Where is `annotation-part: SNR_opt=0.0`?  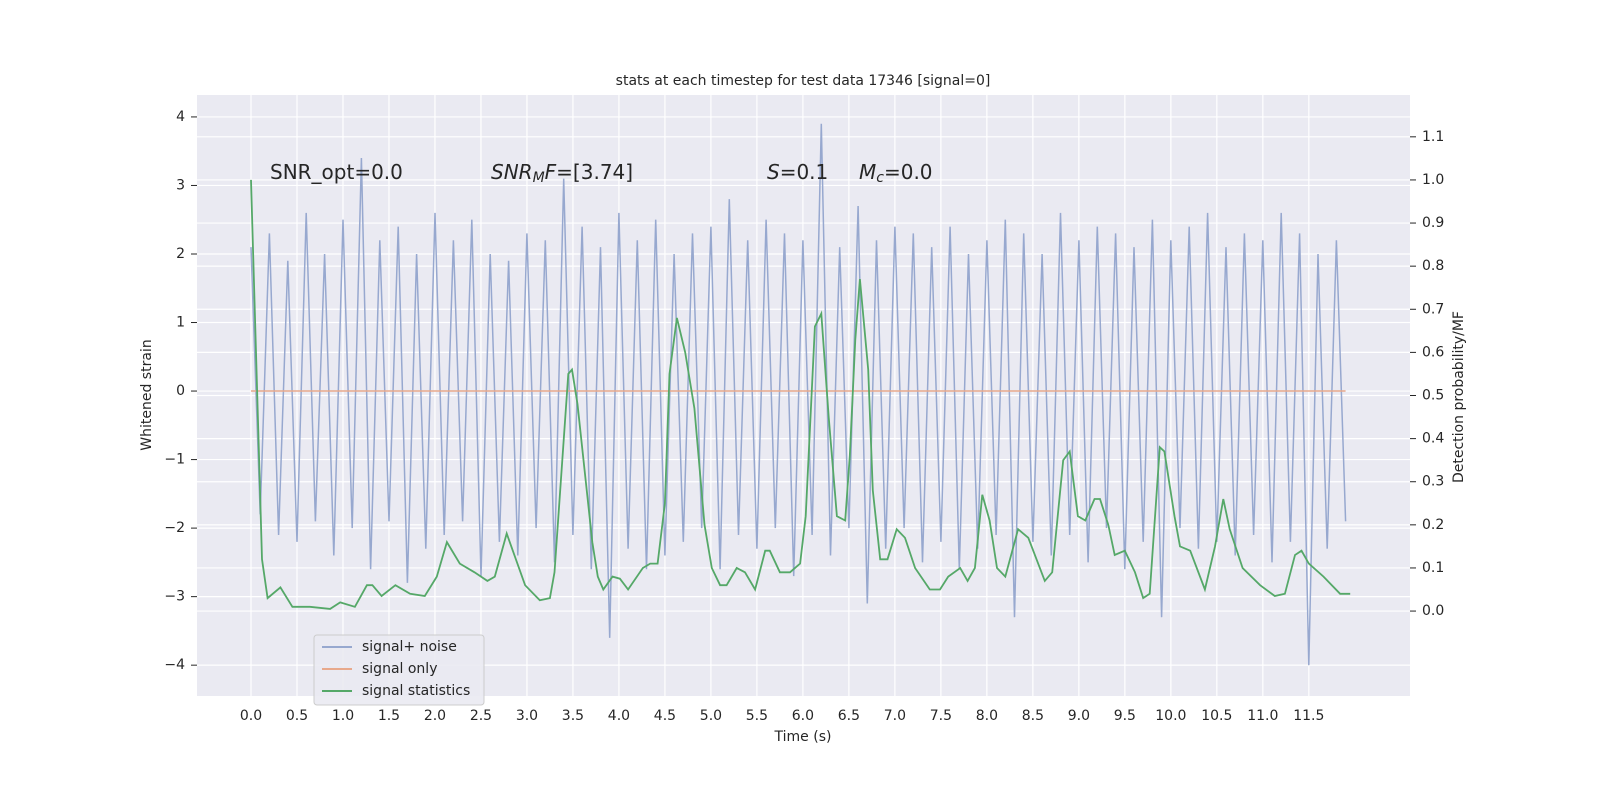 annotation-part: SNR_opt=0.0 is located at coordinates (336, 172).